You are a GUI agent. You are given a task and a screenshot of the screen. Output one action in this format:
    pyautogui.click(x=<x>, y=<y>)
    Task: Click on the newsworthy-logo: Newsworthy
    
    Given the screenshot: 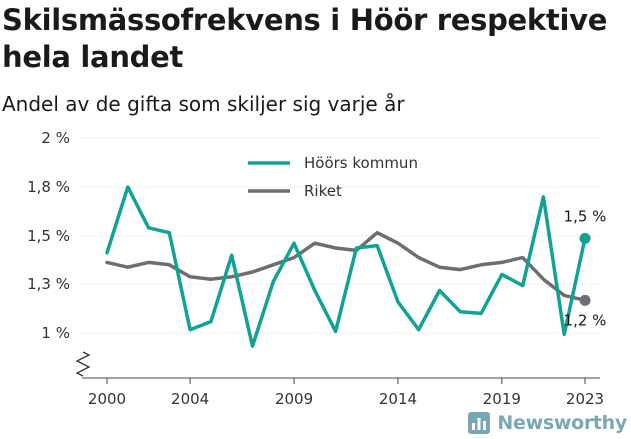 What is the action you would take?
    pyautogui.click(x=547, y=423)
    